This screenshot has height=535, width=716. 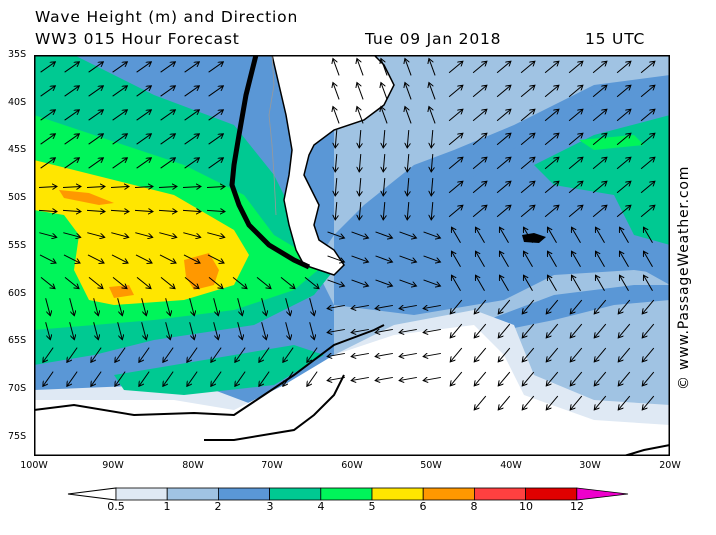 What do you see at coordinates (372, 506) in the screenshot?
I see `legend-label: 5` at bounding box center [372, 506].